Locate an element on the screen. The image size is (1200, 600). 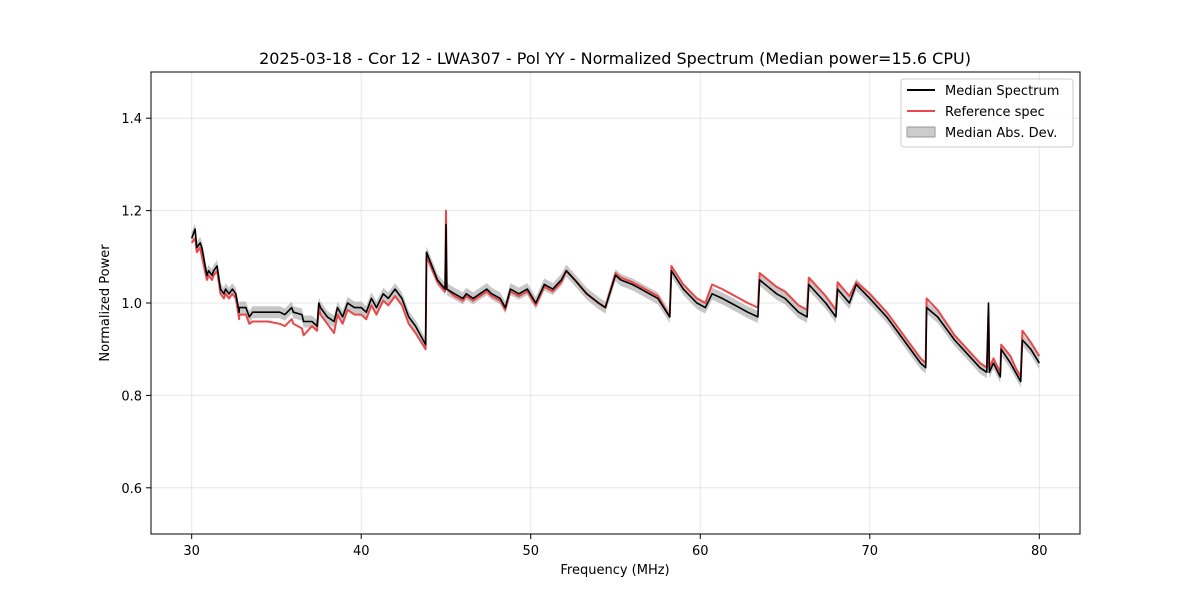
y-axis-ticks: 0.6 0.8 1.0 1.2 1.4 is located at coordinates (136, 304).